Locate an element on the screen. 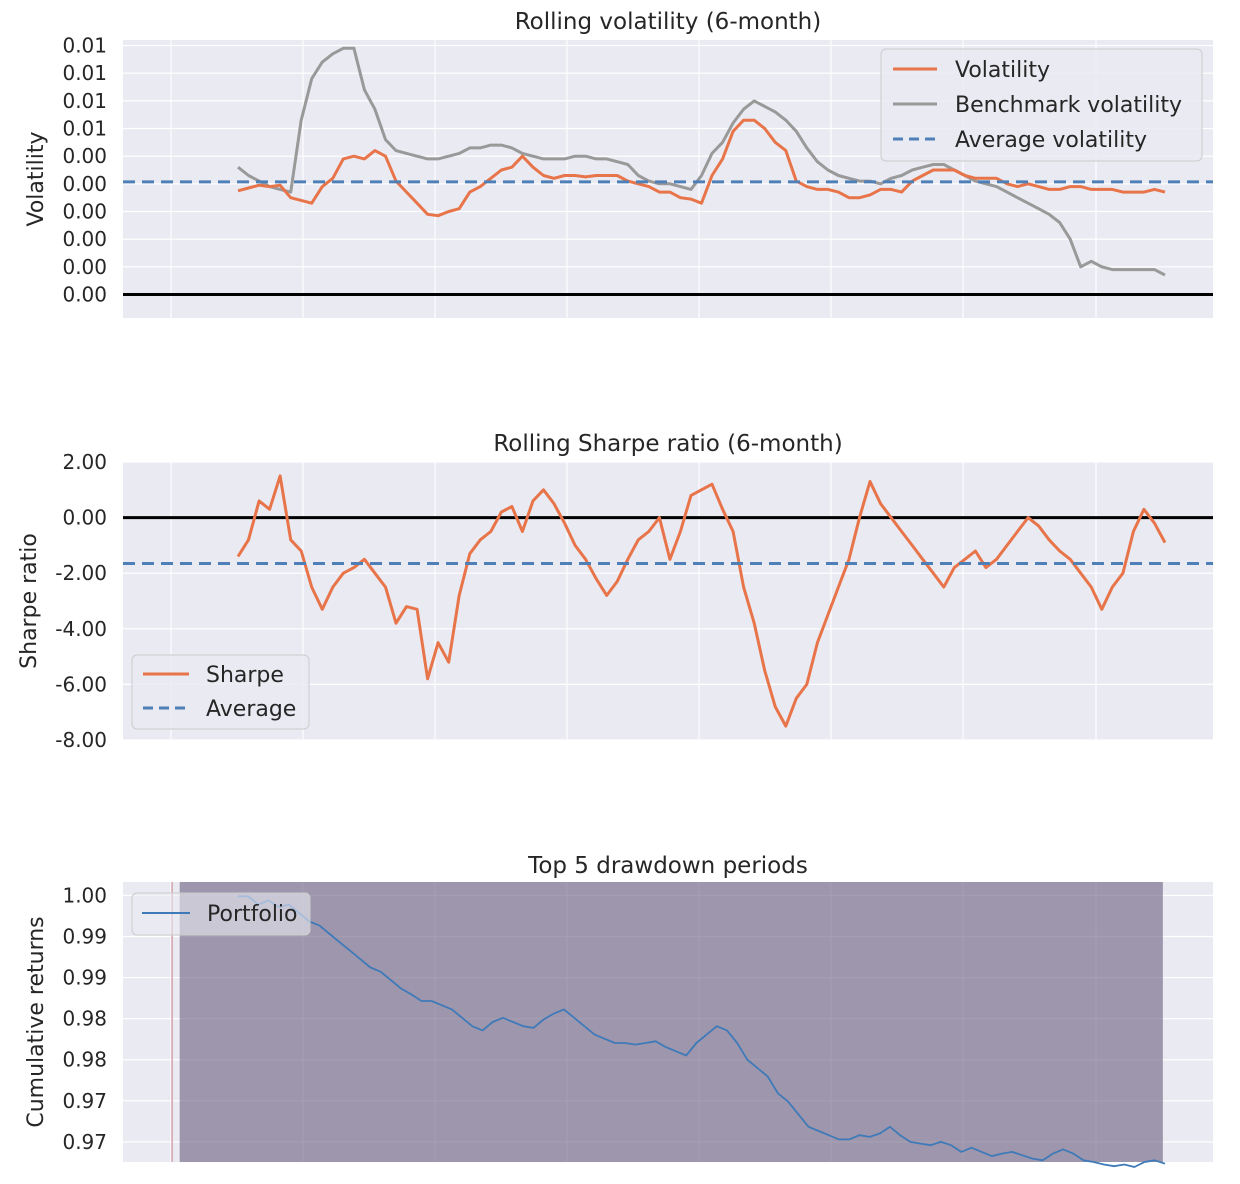 This screenshot has width=1240, height=1184. y-tick-label: -8.00 is located at coordinates (81, 740).